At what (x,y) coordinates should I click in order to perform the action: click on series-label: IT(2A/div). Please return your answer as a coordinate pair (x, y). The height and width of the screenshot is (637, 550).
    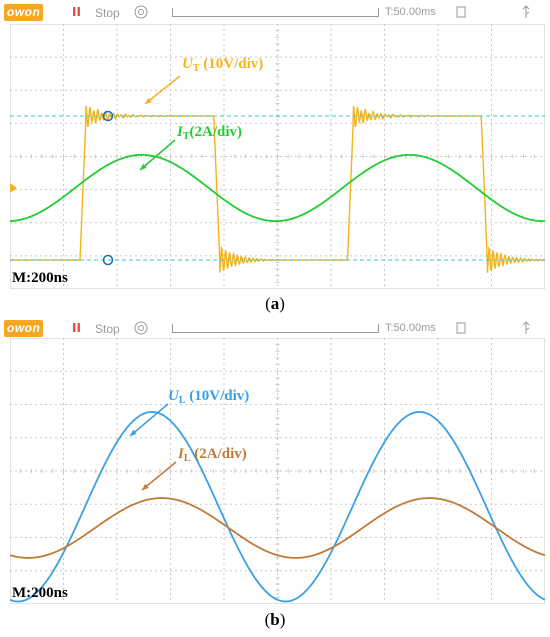
    Looking at the image, I should click on (209, 133).